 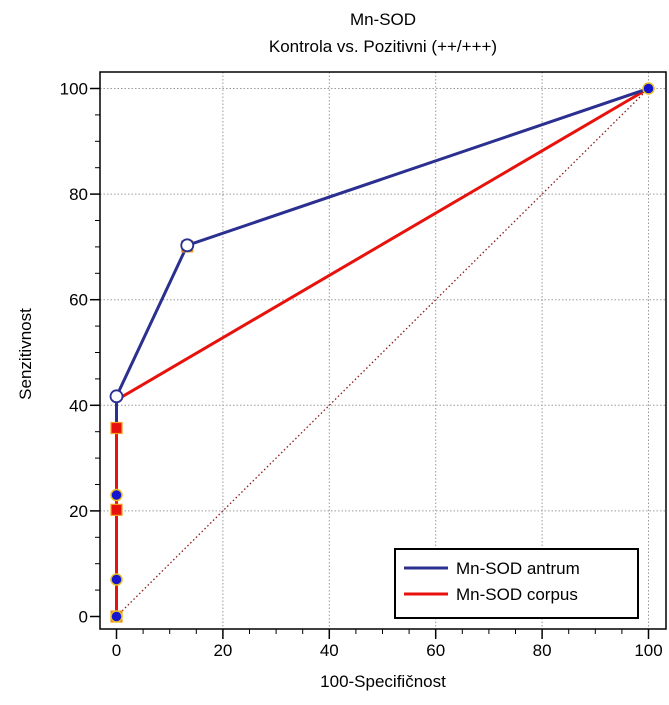 I want to click on x-tick-label: 20, so click(x=222, y=650).